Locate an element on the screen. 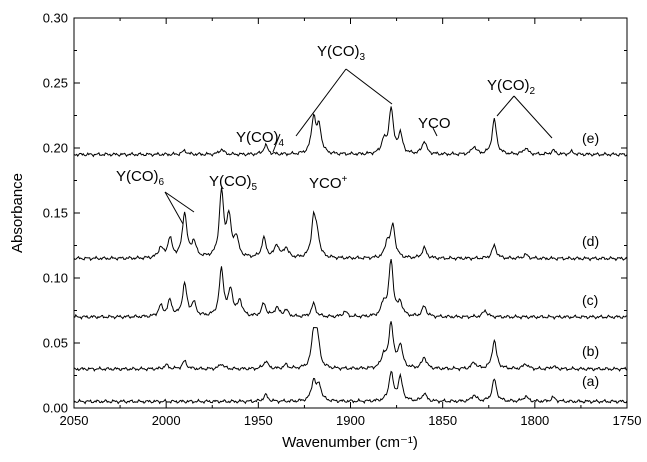  trace-label-a: (a) is located at coordinates (590, 381).